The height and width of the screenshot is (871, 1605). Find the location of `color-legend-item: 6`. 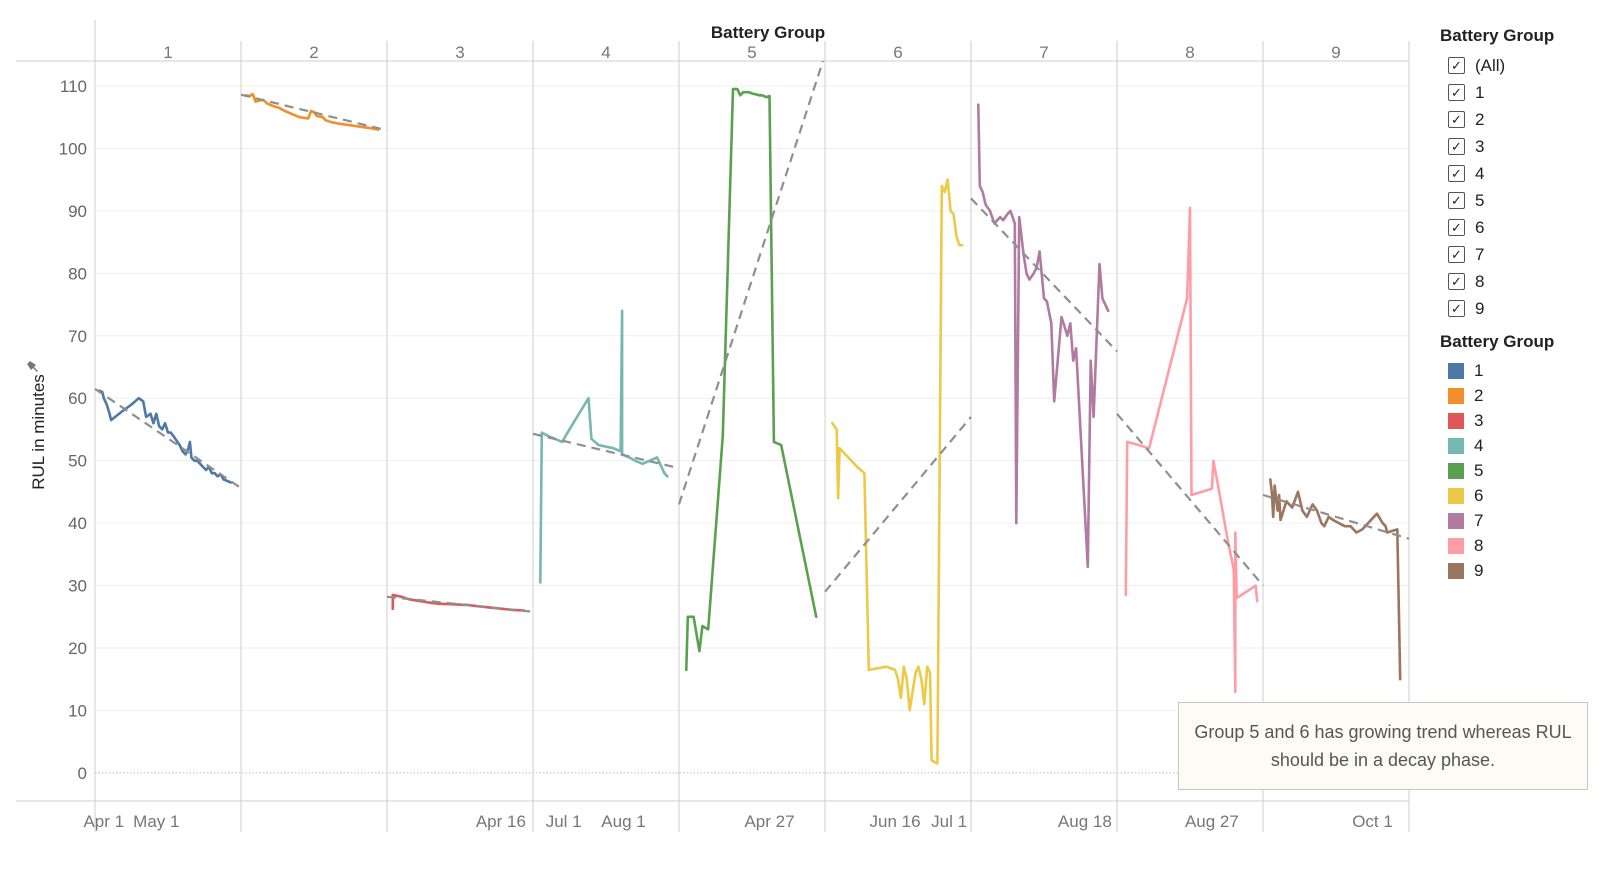

color-legend-item: 6 is located at coordinates (1520, 495).